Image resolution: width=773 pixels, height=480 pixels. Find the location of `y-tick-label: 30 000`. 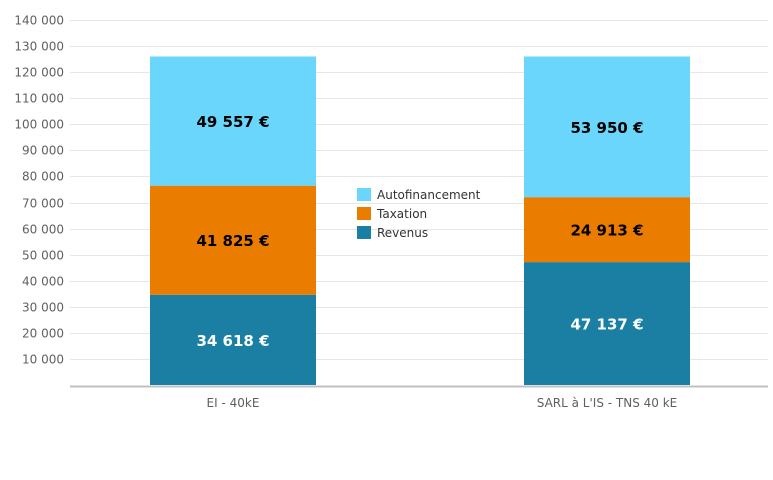

y-tick-label: 30 000 is located at coordinates (43, 308).